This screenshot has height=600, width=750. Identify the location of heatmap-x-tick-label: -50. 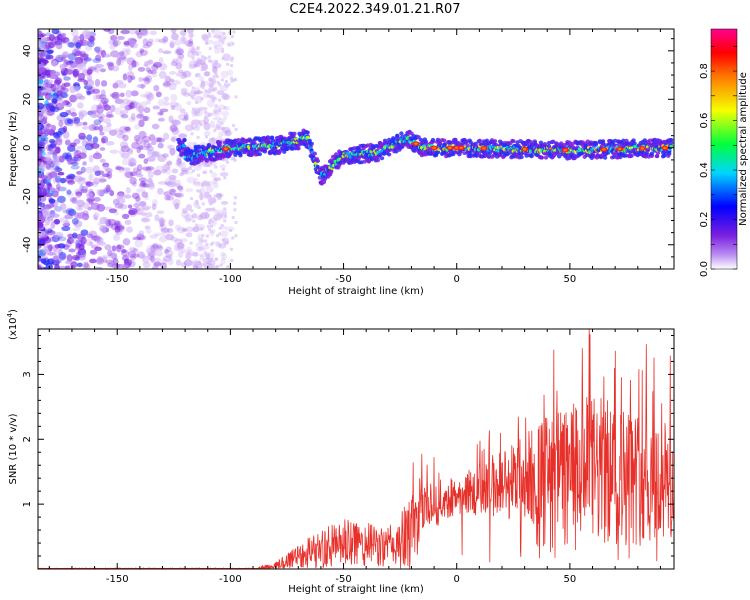
(343, 279).